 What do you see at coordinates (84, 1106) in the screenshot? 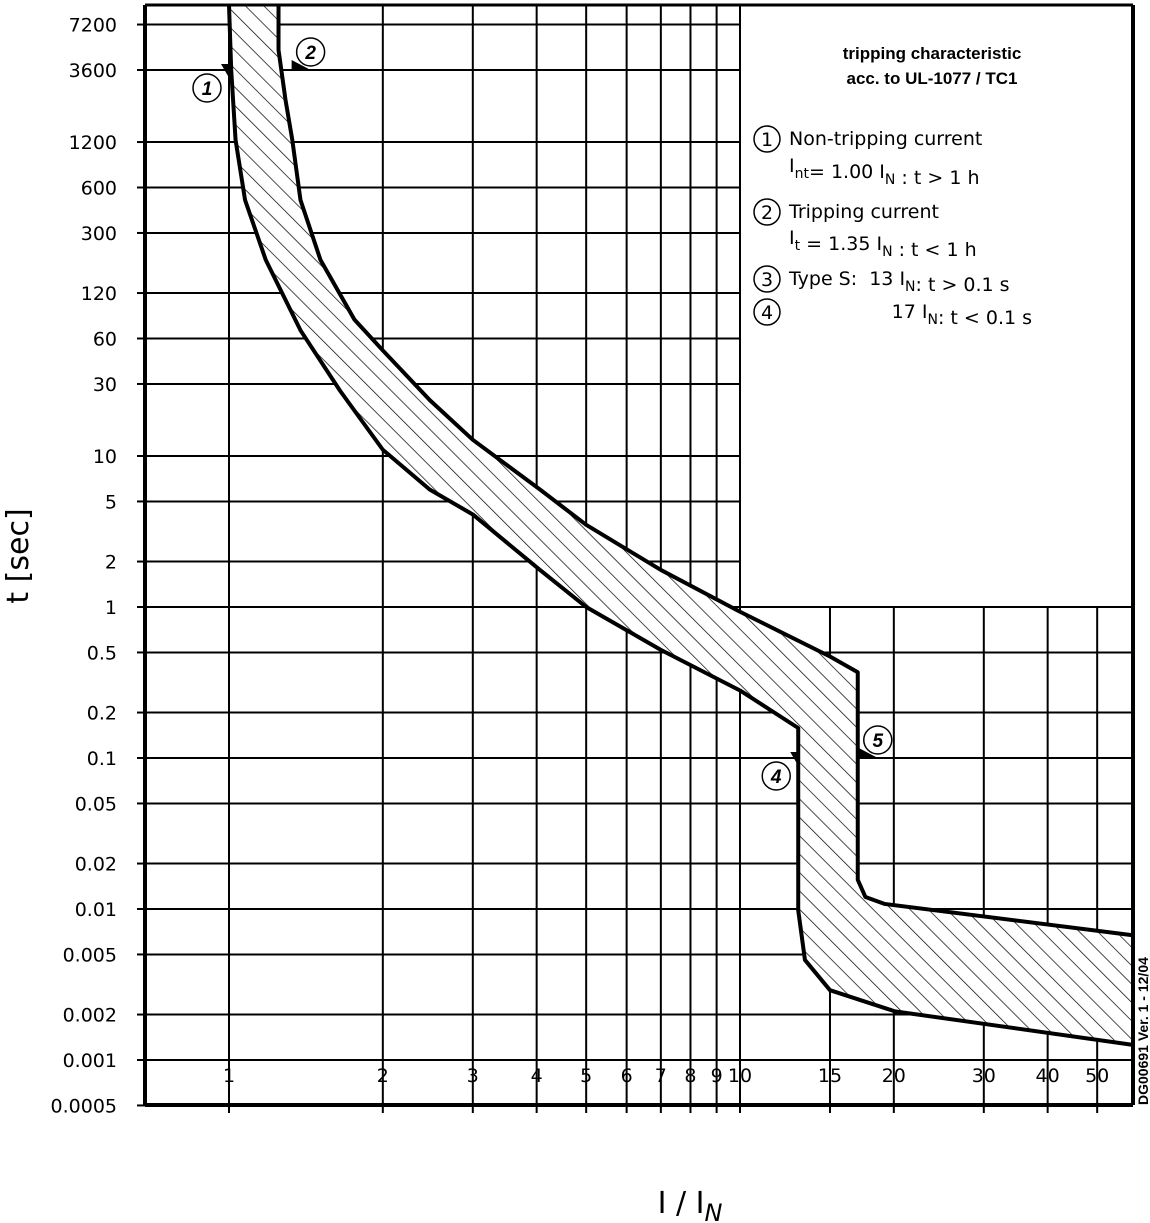
I see `y-tick-label: 0.0005` at bounding box center [84, 1106].